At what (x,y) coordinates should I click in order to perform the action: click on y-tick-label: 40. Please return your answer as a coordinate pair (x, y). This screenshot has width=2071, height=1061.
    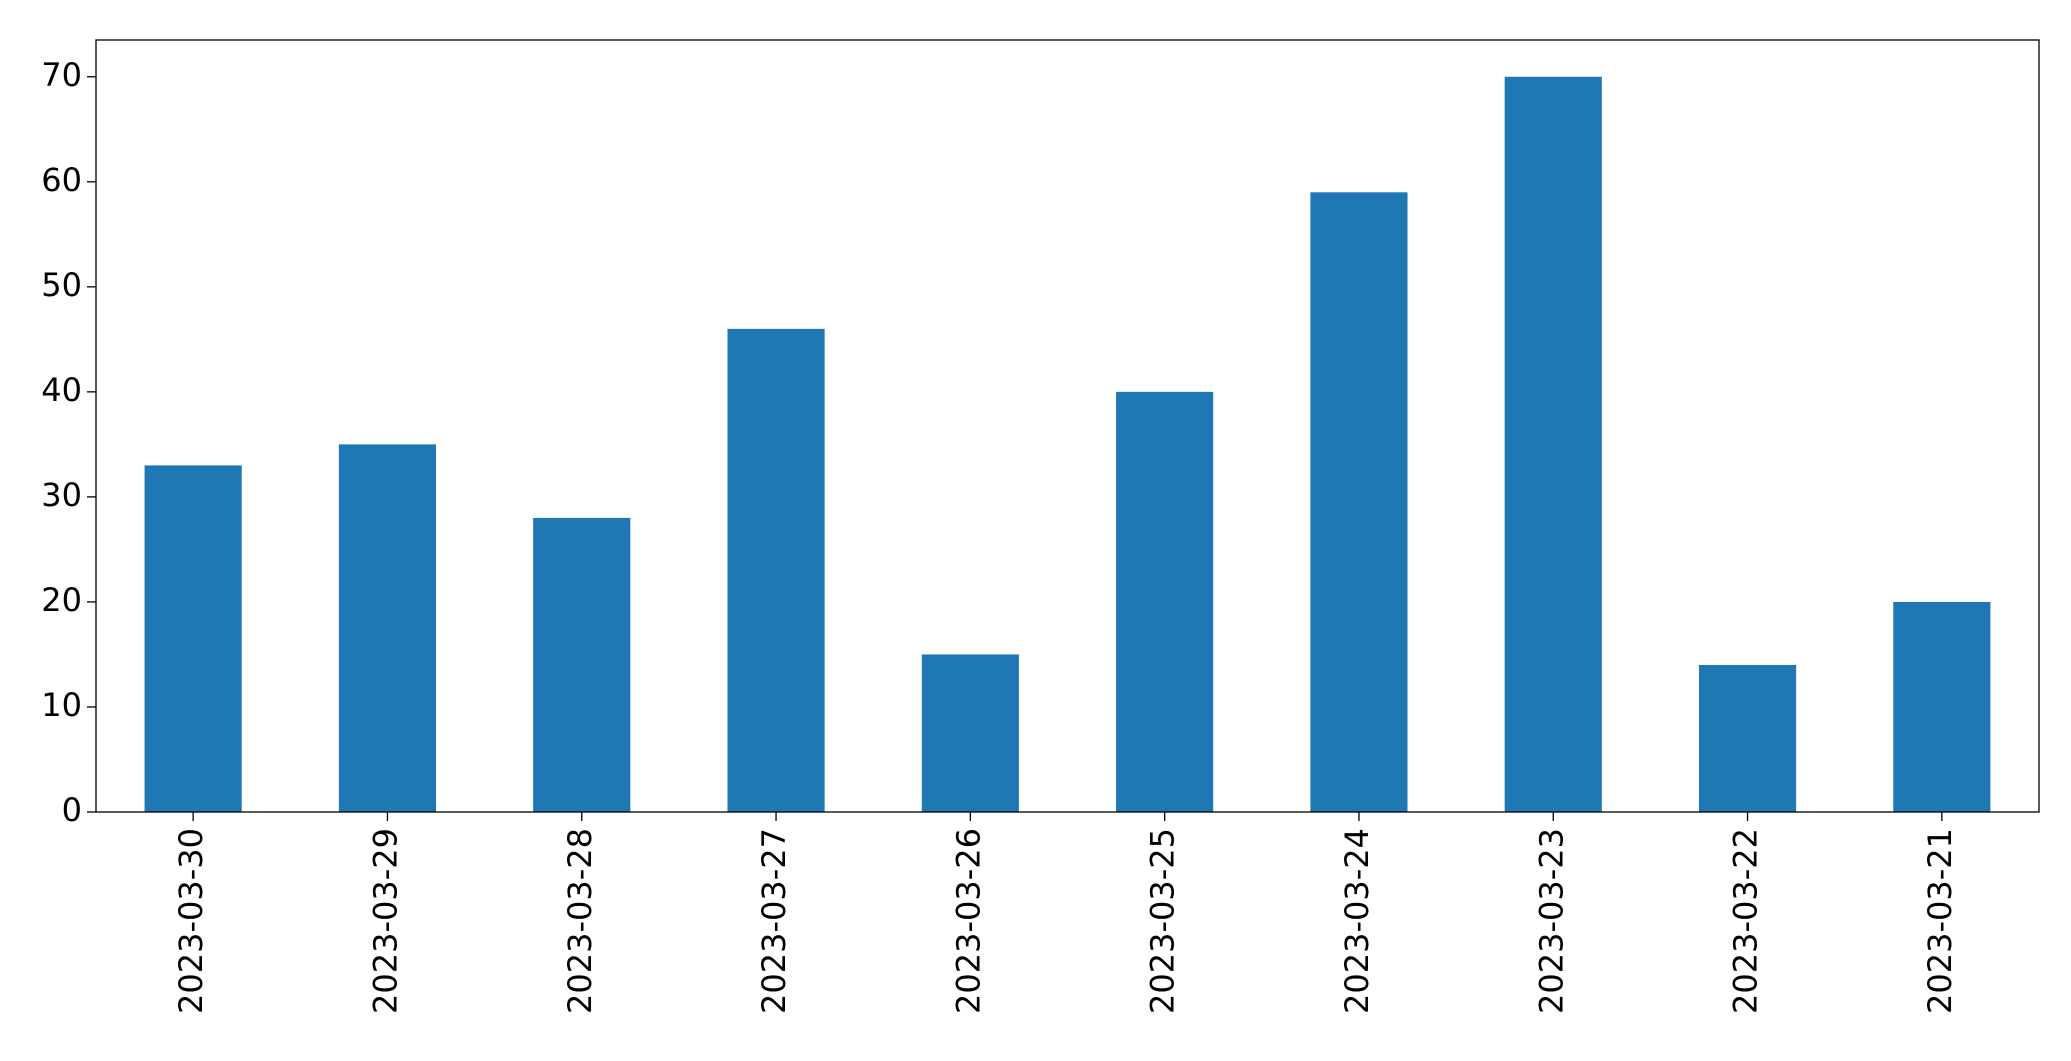
    Looking at the image, I should click on (61, 390).